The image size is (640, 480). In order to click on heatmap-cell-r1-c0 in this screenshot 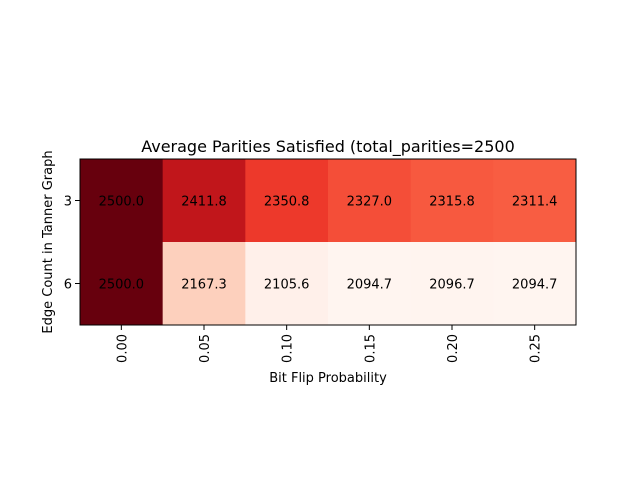, I will do `click(122, 284)`.